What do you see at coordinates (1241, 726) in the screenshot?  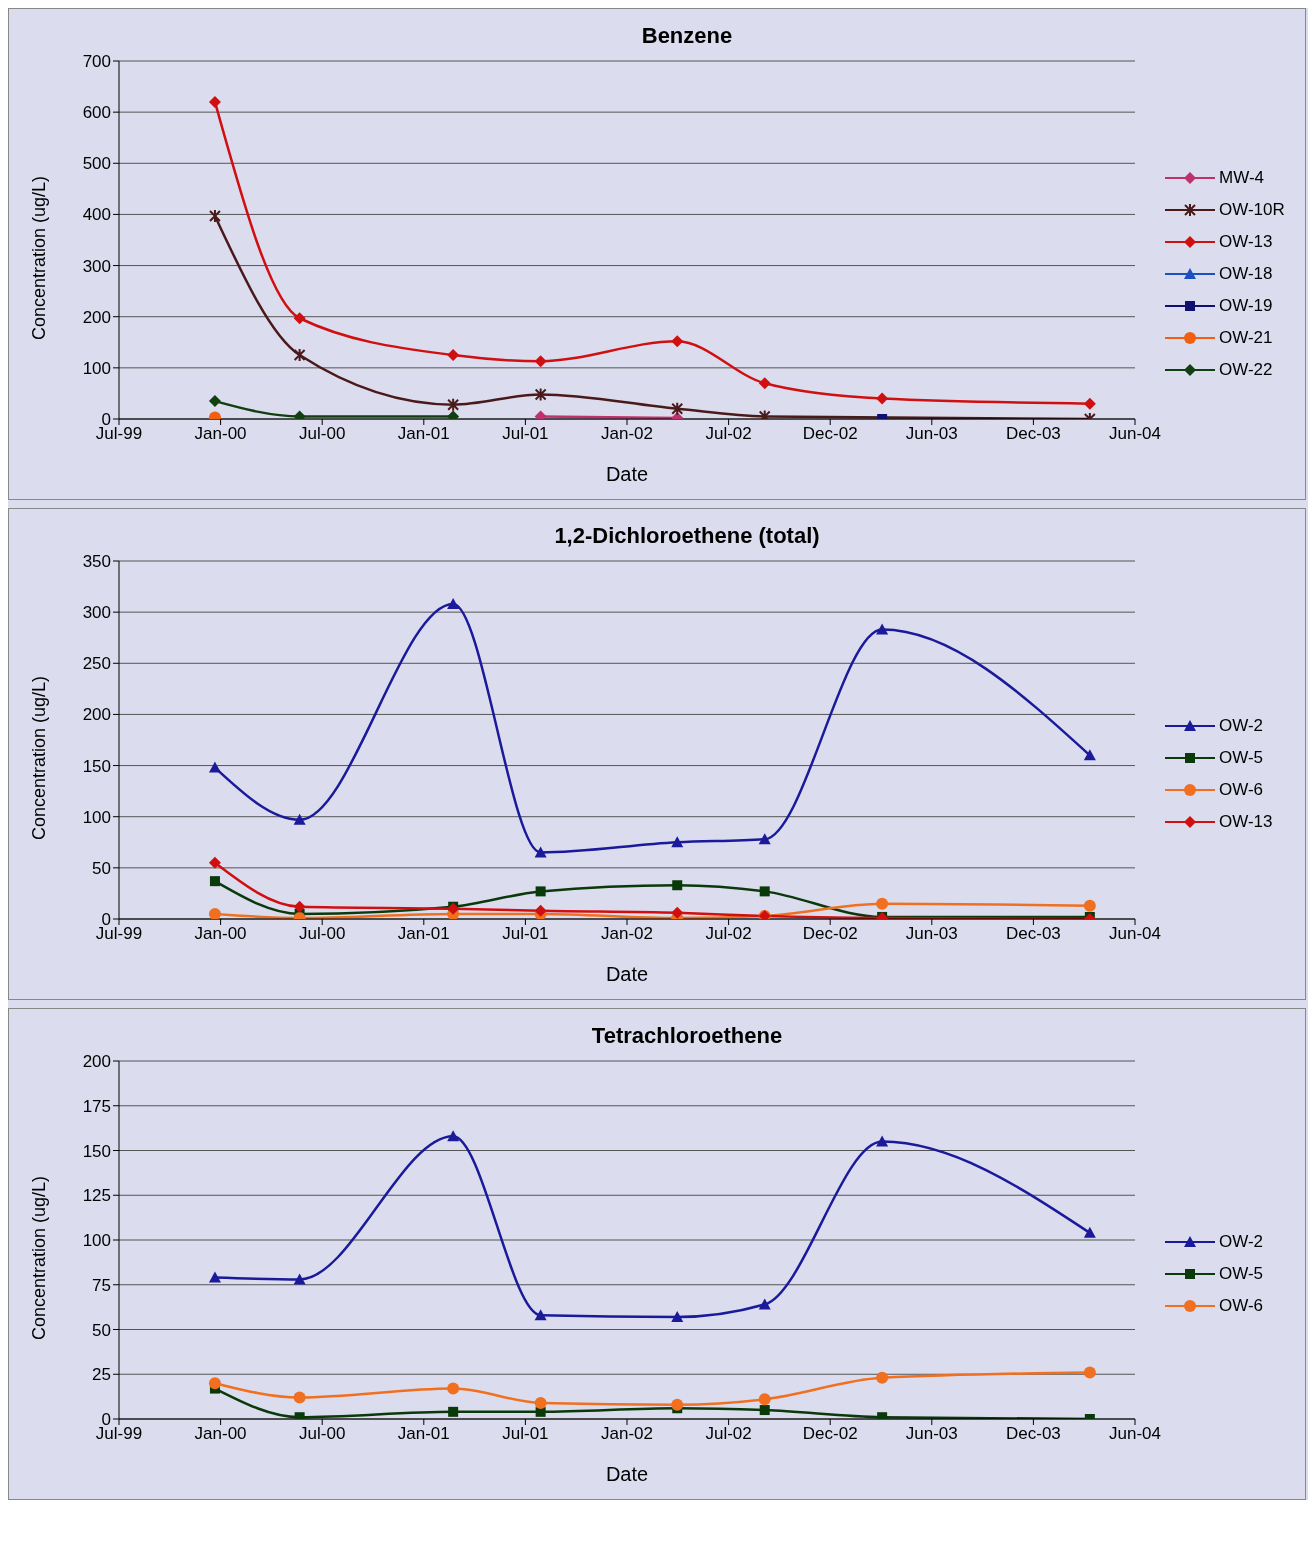 I see `legend-label: OW-2` at bounding box center [1241, 726].